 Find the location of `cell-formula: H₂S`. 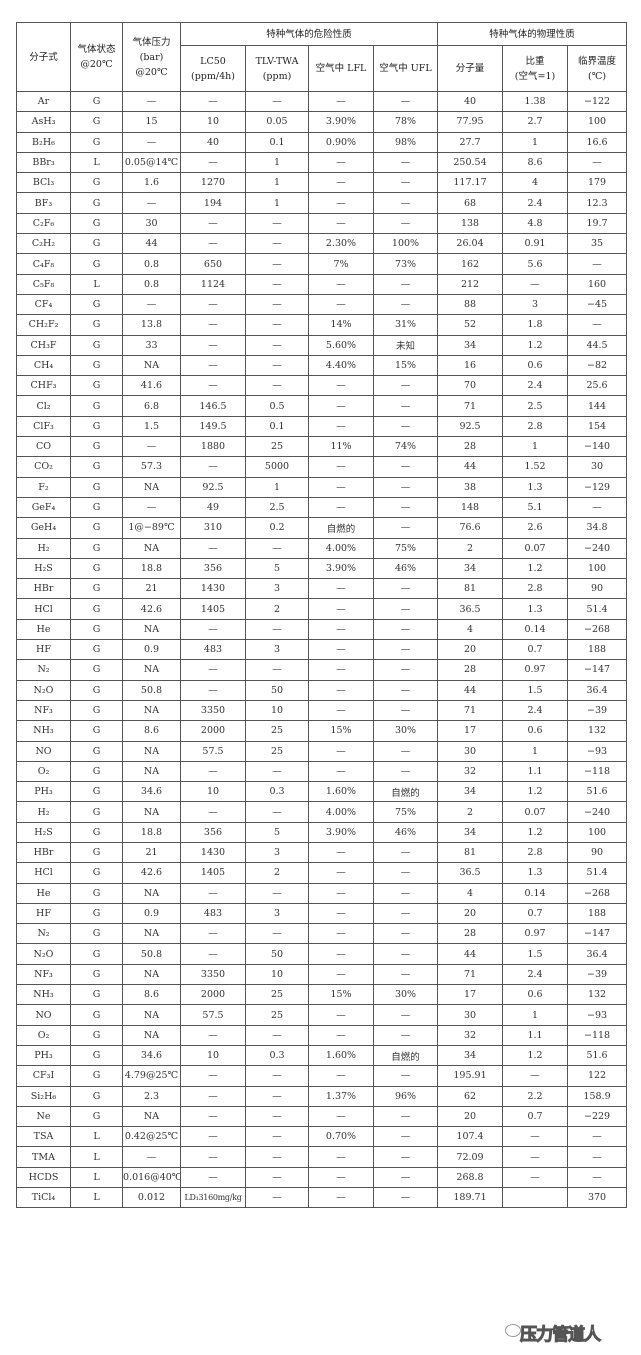

cell-formula: H₂S is located at coordinates (43, 568).